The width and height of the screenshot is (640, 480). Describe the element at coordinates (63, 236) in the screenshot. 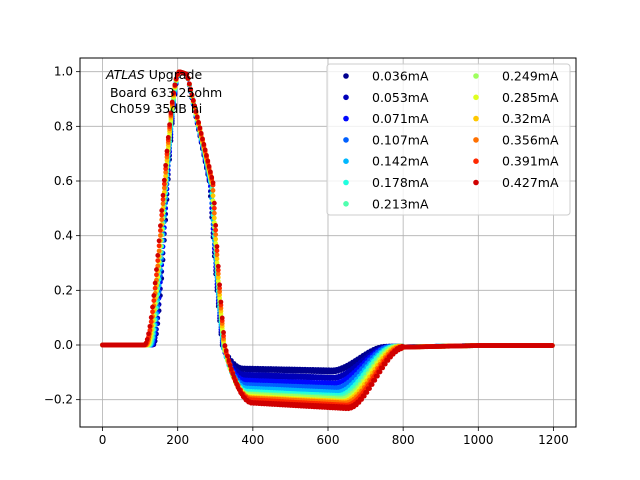

I see `y-tick-label: 0.4` at that location.